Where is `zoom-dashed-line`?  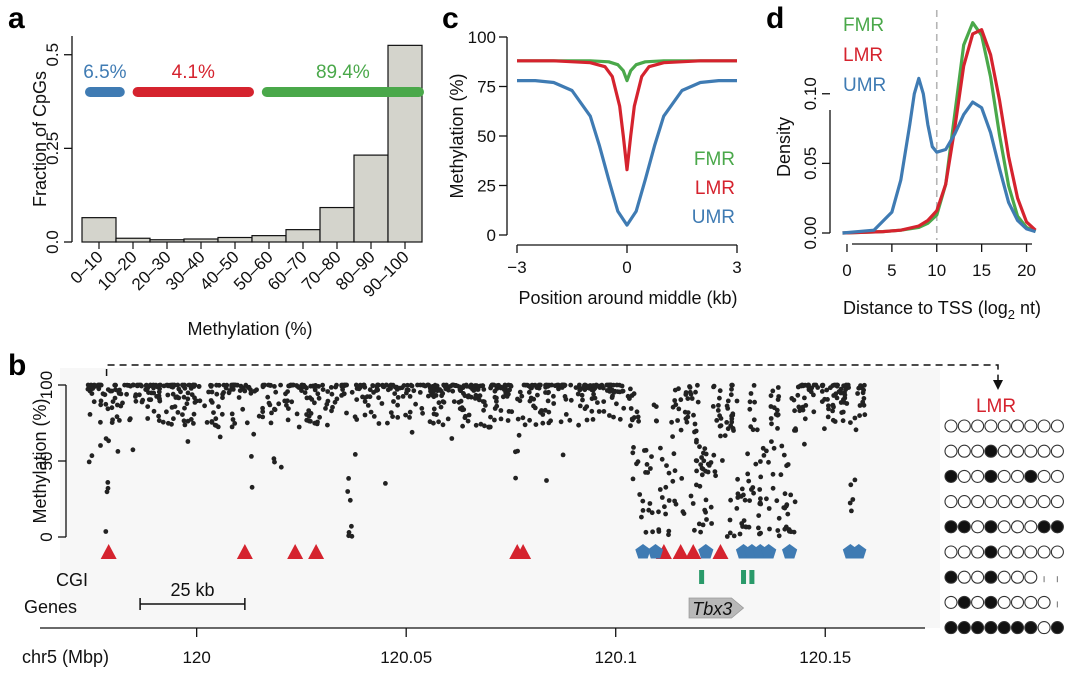 zoom-dashed-line is located at coordinates (552, 373).